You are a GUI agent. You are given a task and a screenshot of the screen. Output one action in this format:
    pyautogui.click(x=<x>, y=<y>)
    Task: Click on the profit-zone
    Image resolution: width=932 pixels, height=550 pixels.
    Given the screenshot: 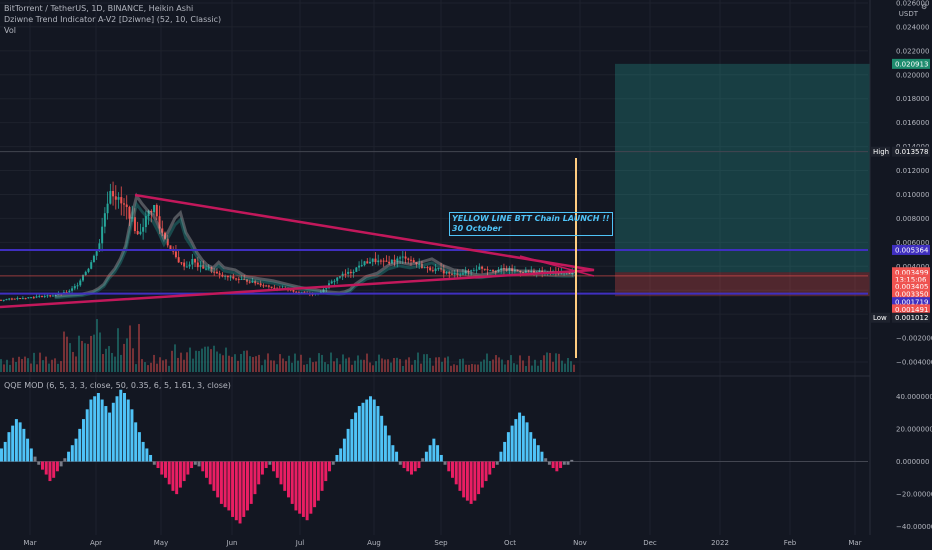 What is the action you would take?
    pyautogui.click(x=744, y=168)
    